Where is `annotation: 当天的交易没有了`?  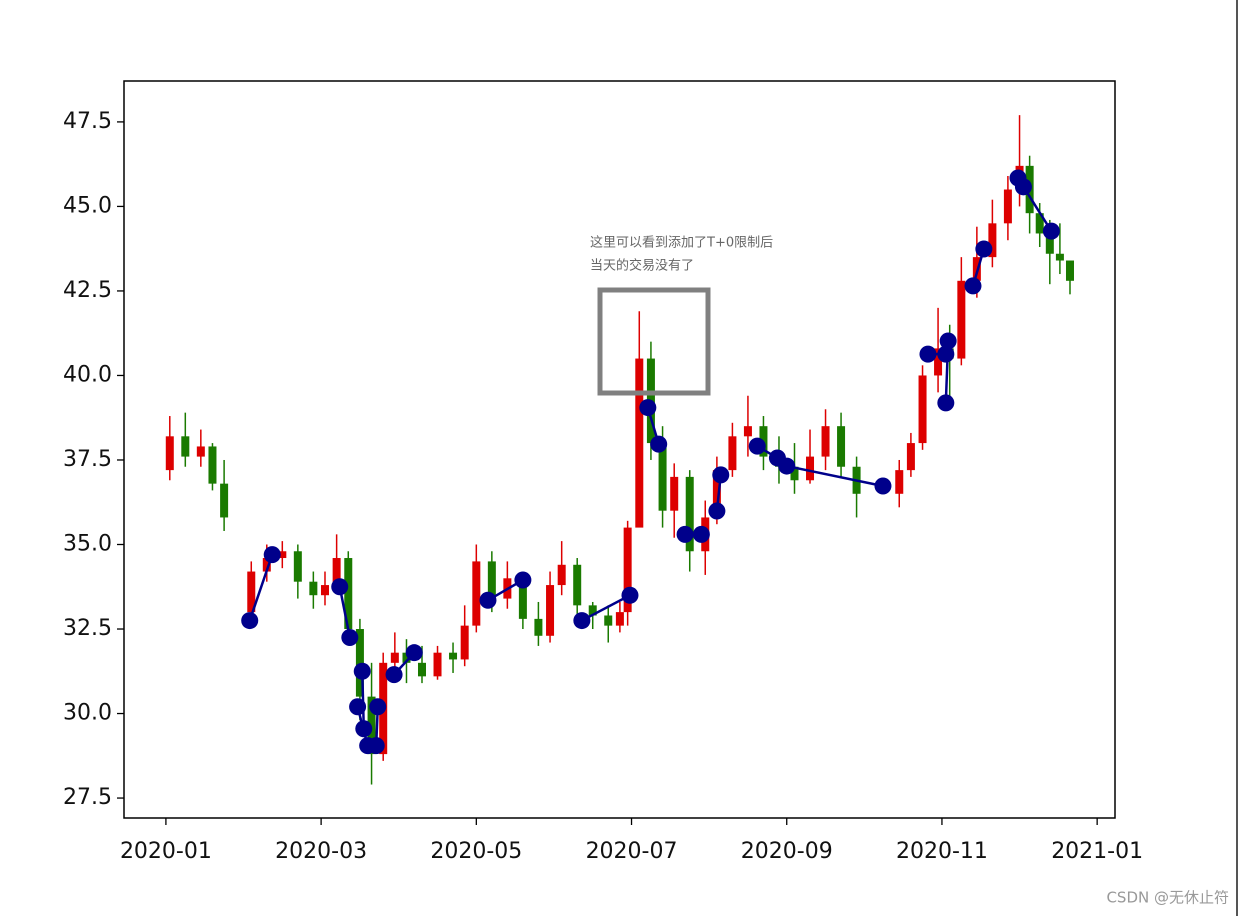
annotation: 当天的交易没有了 is located at coordinates (642, 266).